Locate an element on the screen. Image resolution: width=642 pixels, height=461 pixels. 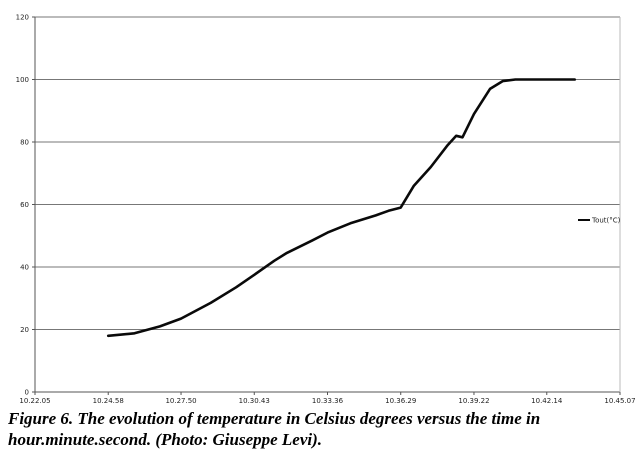
x-tick-label: 10.33.36 is located at coordinates (328, 401).